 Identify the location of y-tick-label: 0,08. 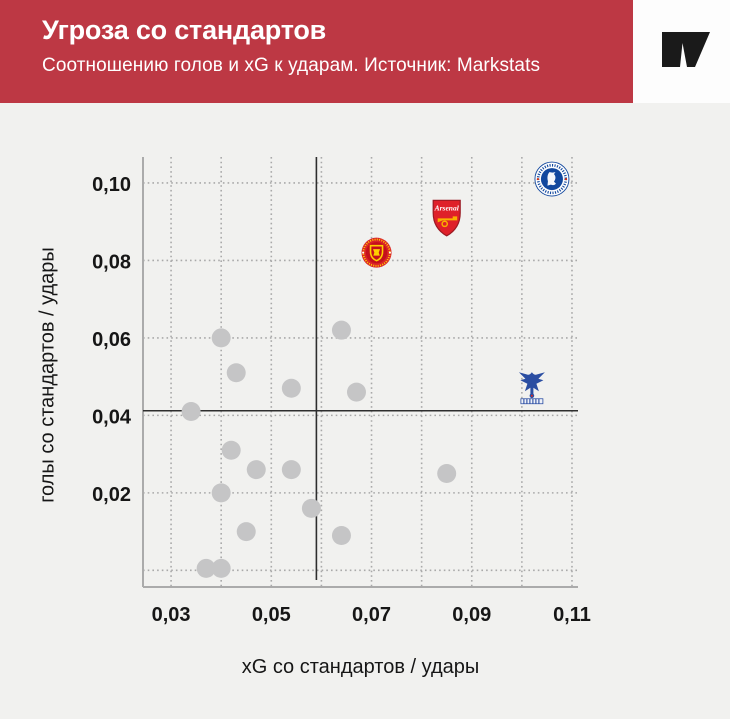
(111, 262).